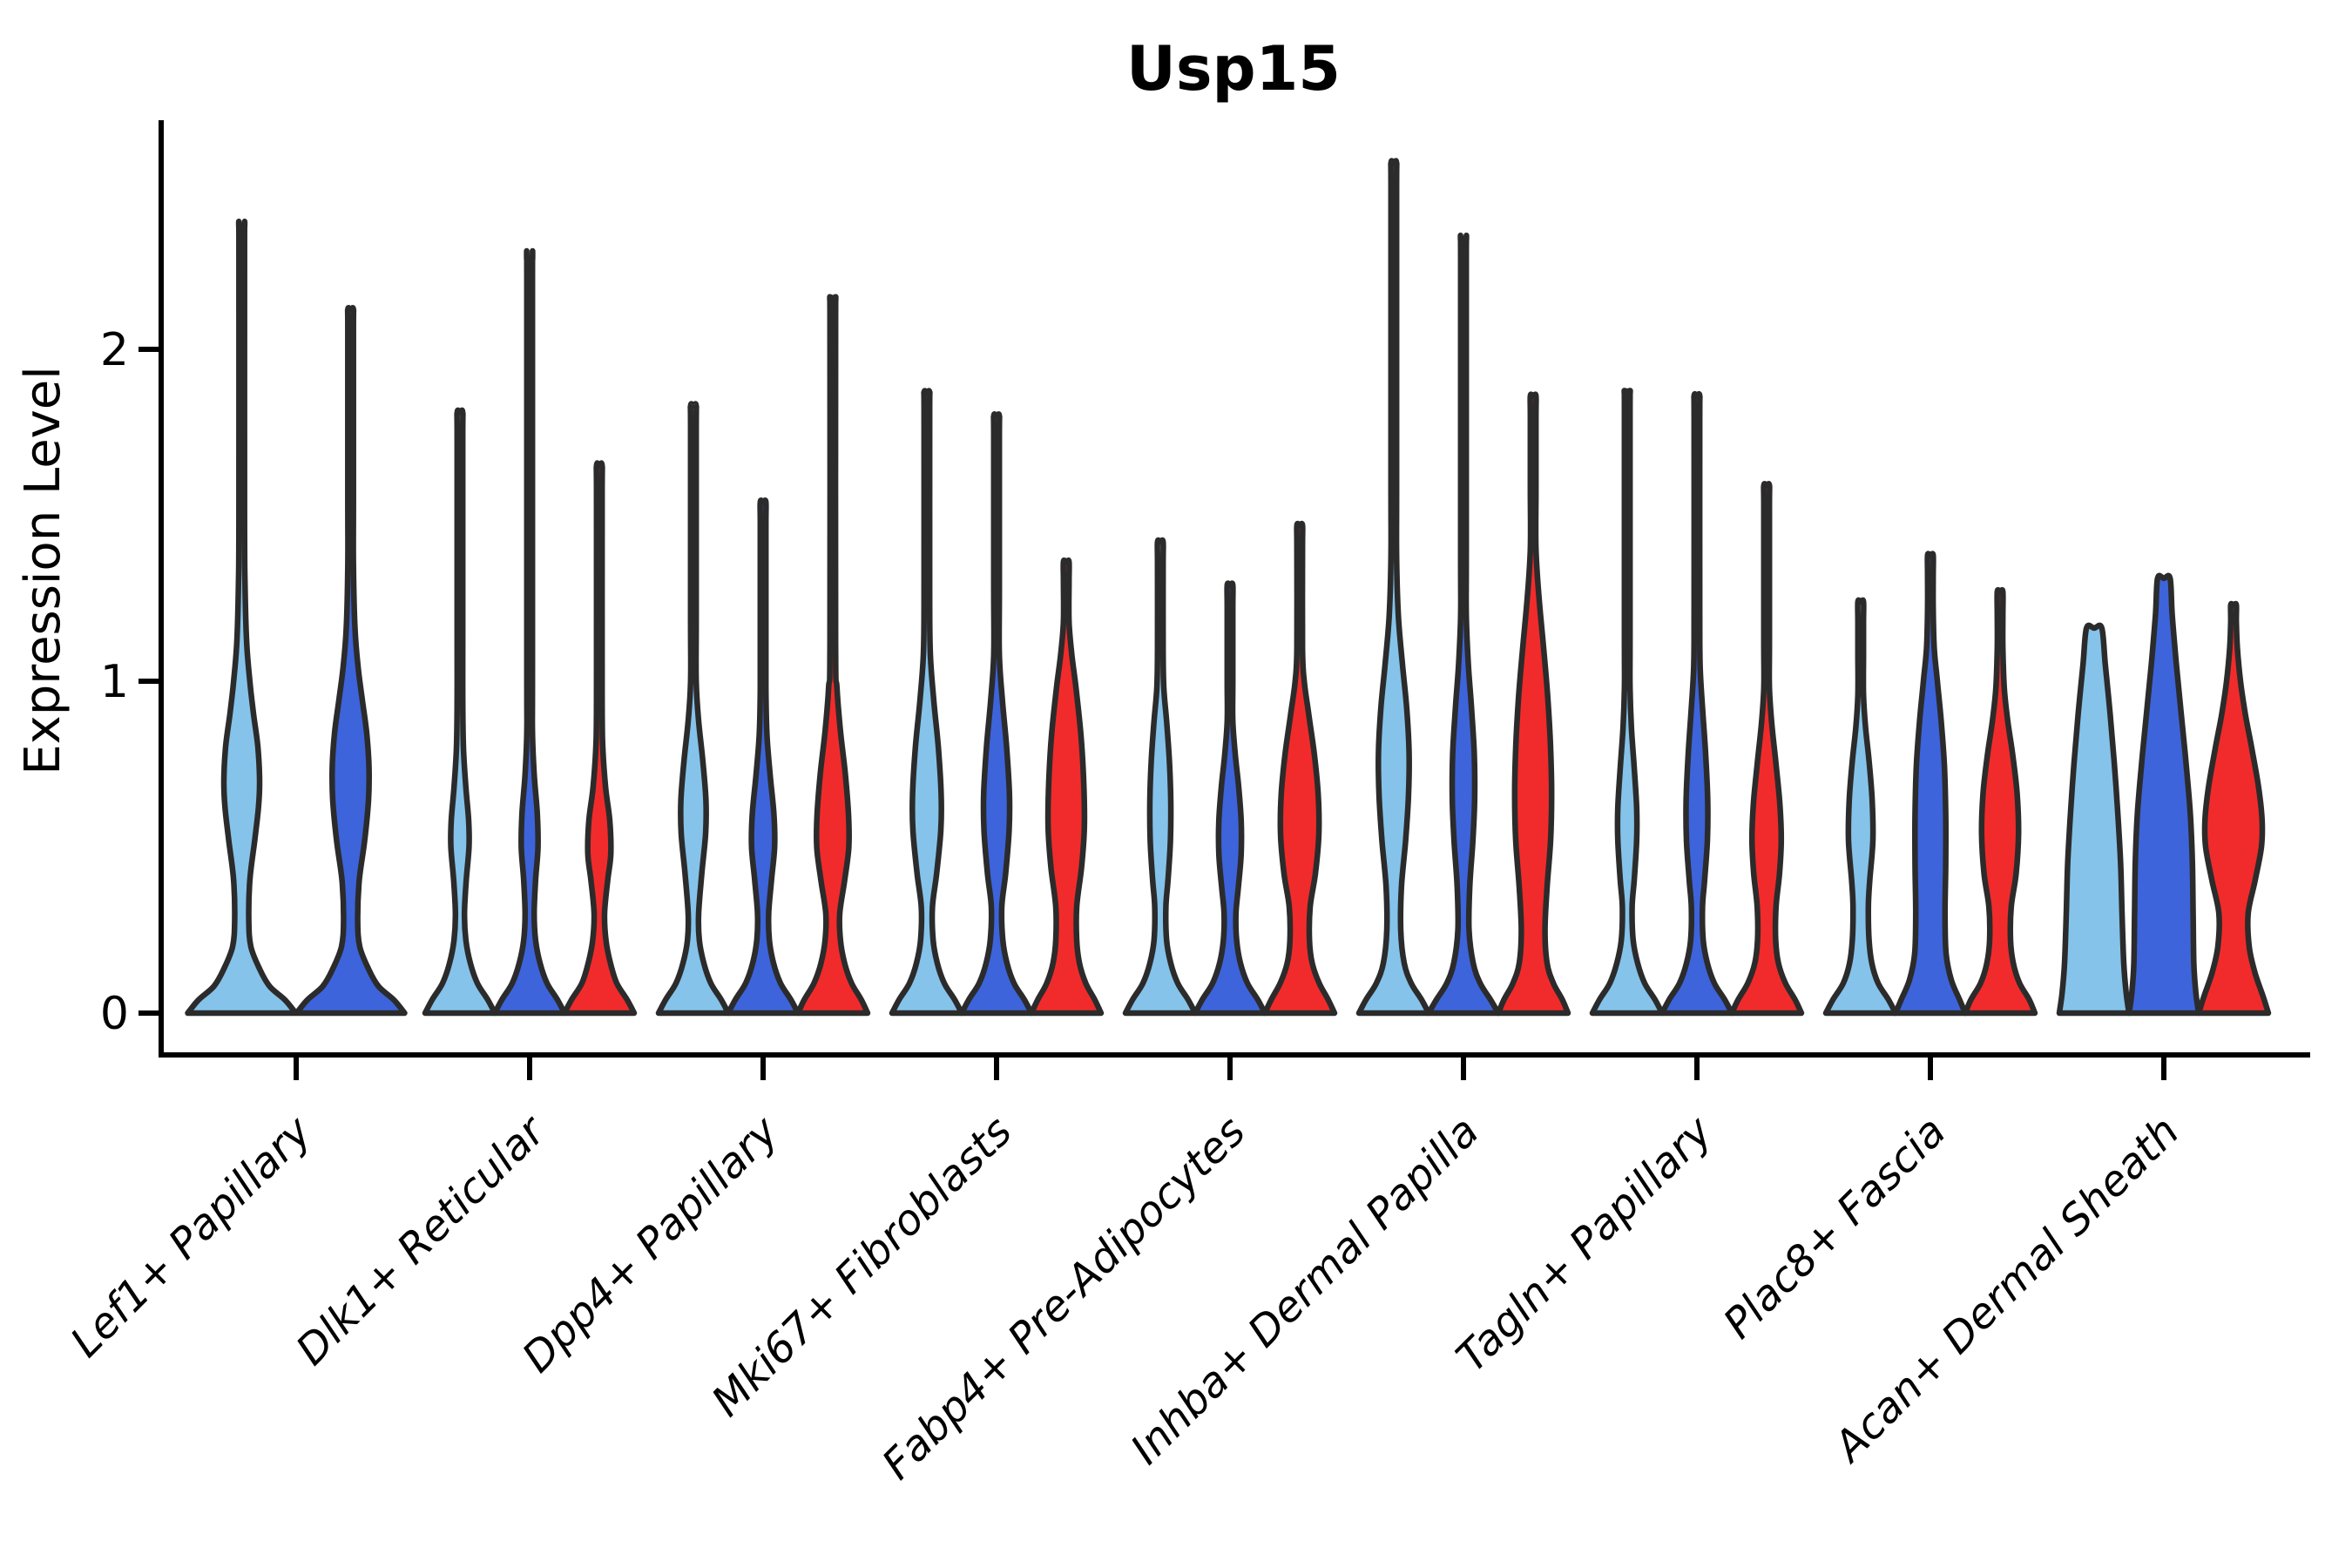 This screenshot has height=1568, width=2352. I want to click on violin-mki67-fibroblasts-light-blue, so click(927, 702).